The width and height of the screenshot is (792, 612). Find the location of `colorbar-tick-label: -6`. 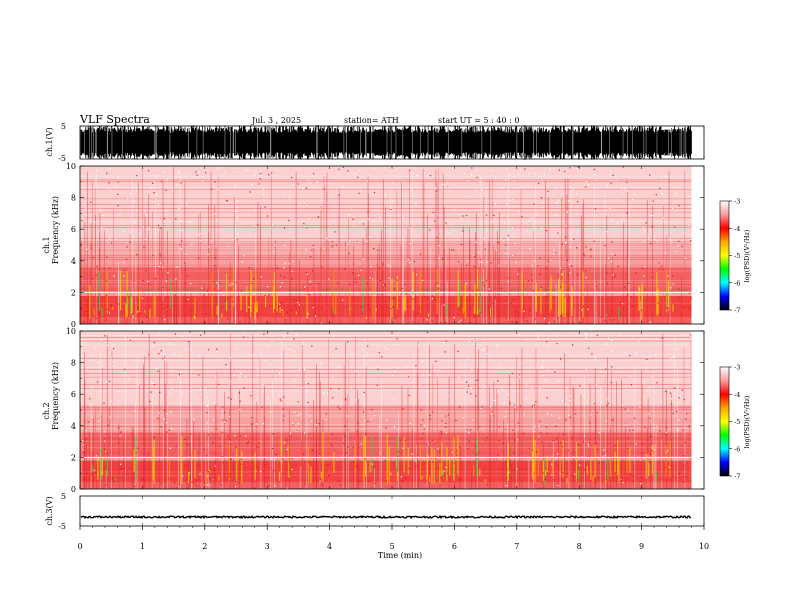

colorbar-tick-label: -6 is located at coordinates (737, 283).